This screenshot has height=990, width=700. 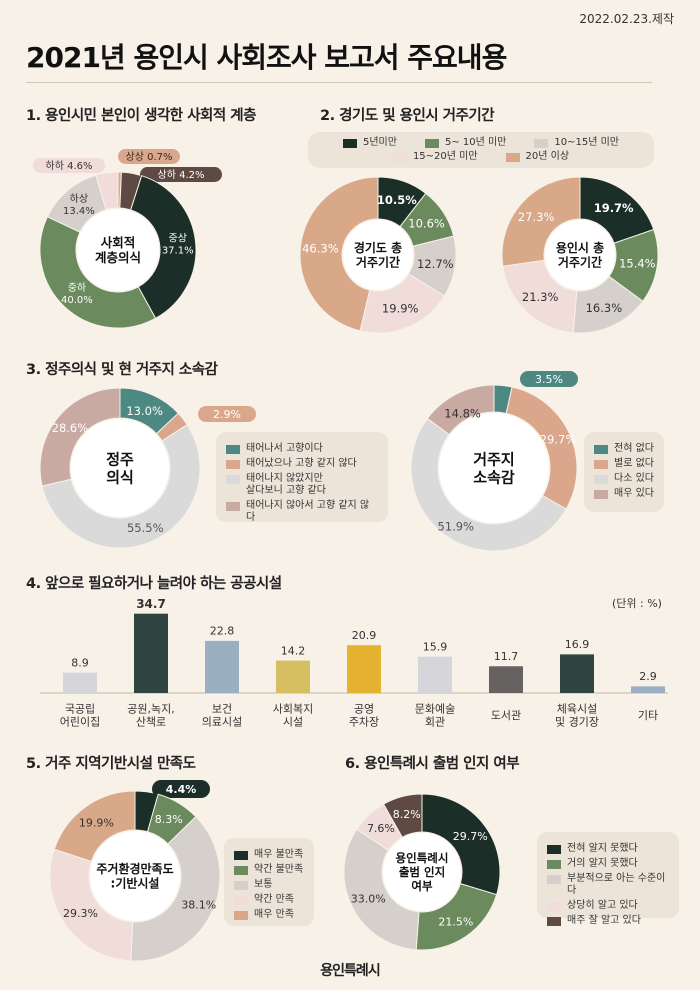 I want to click on legend-label: 전혀 알지 못했다, so click(x=602, y=848).